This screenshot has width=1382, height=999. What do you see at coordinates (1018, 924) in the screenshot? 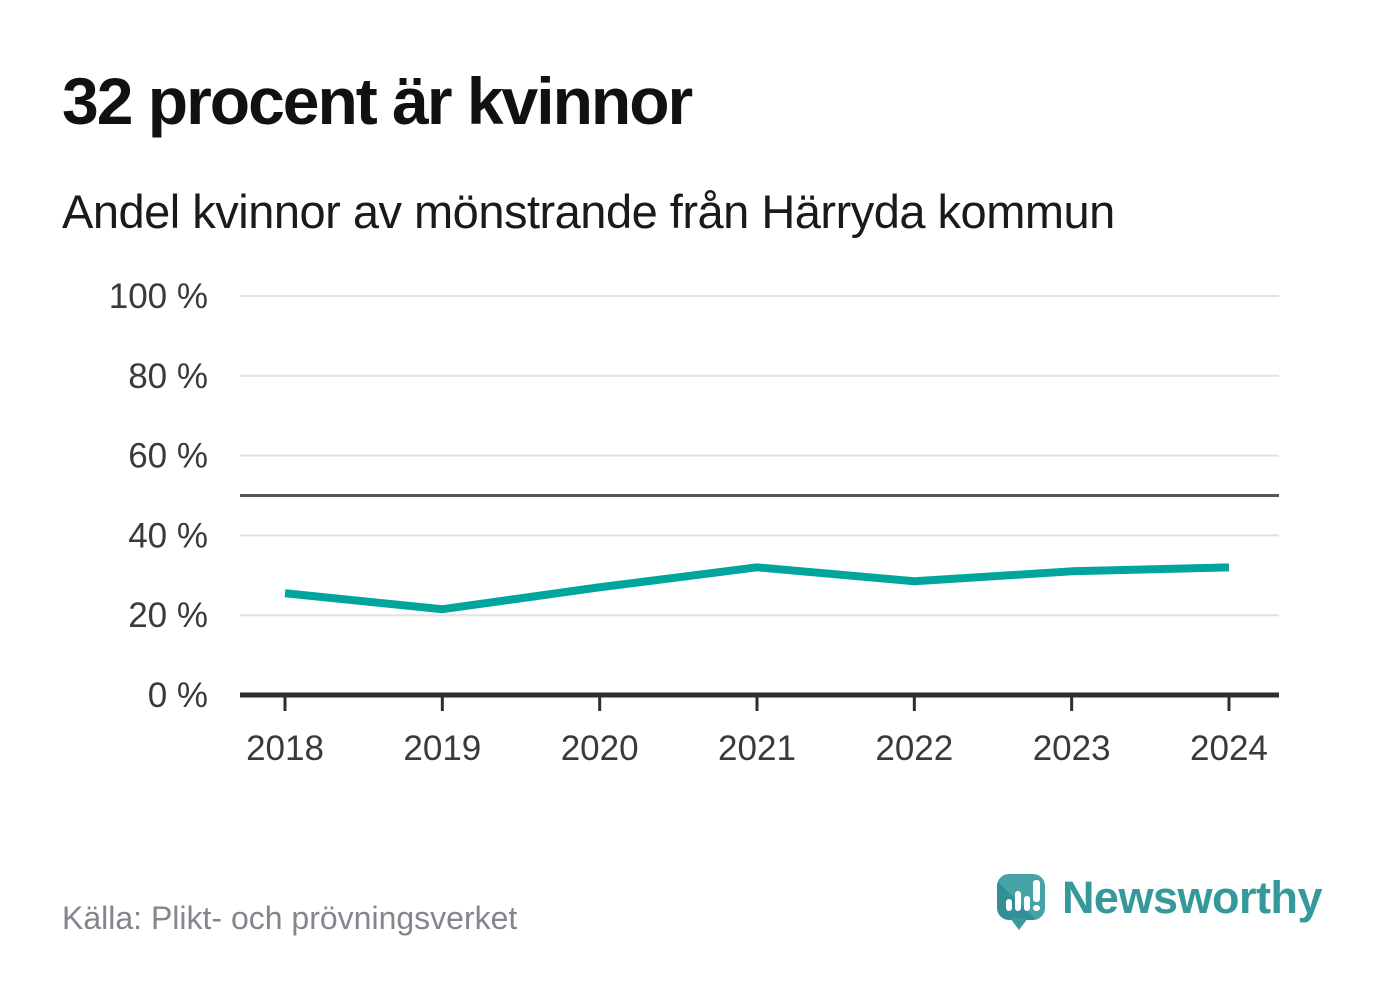
I see `speech-bubble-tail` at bounding box center [1018, 924].